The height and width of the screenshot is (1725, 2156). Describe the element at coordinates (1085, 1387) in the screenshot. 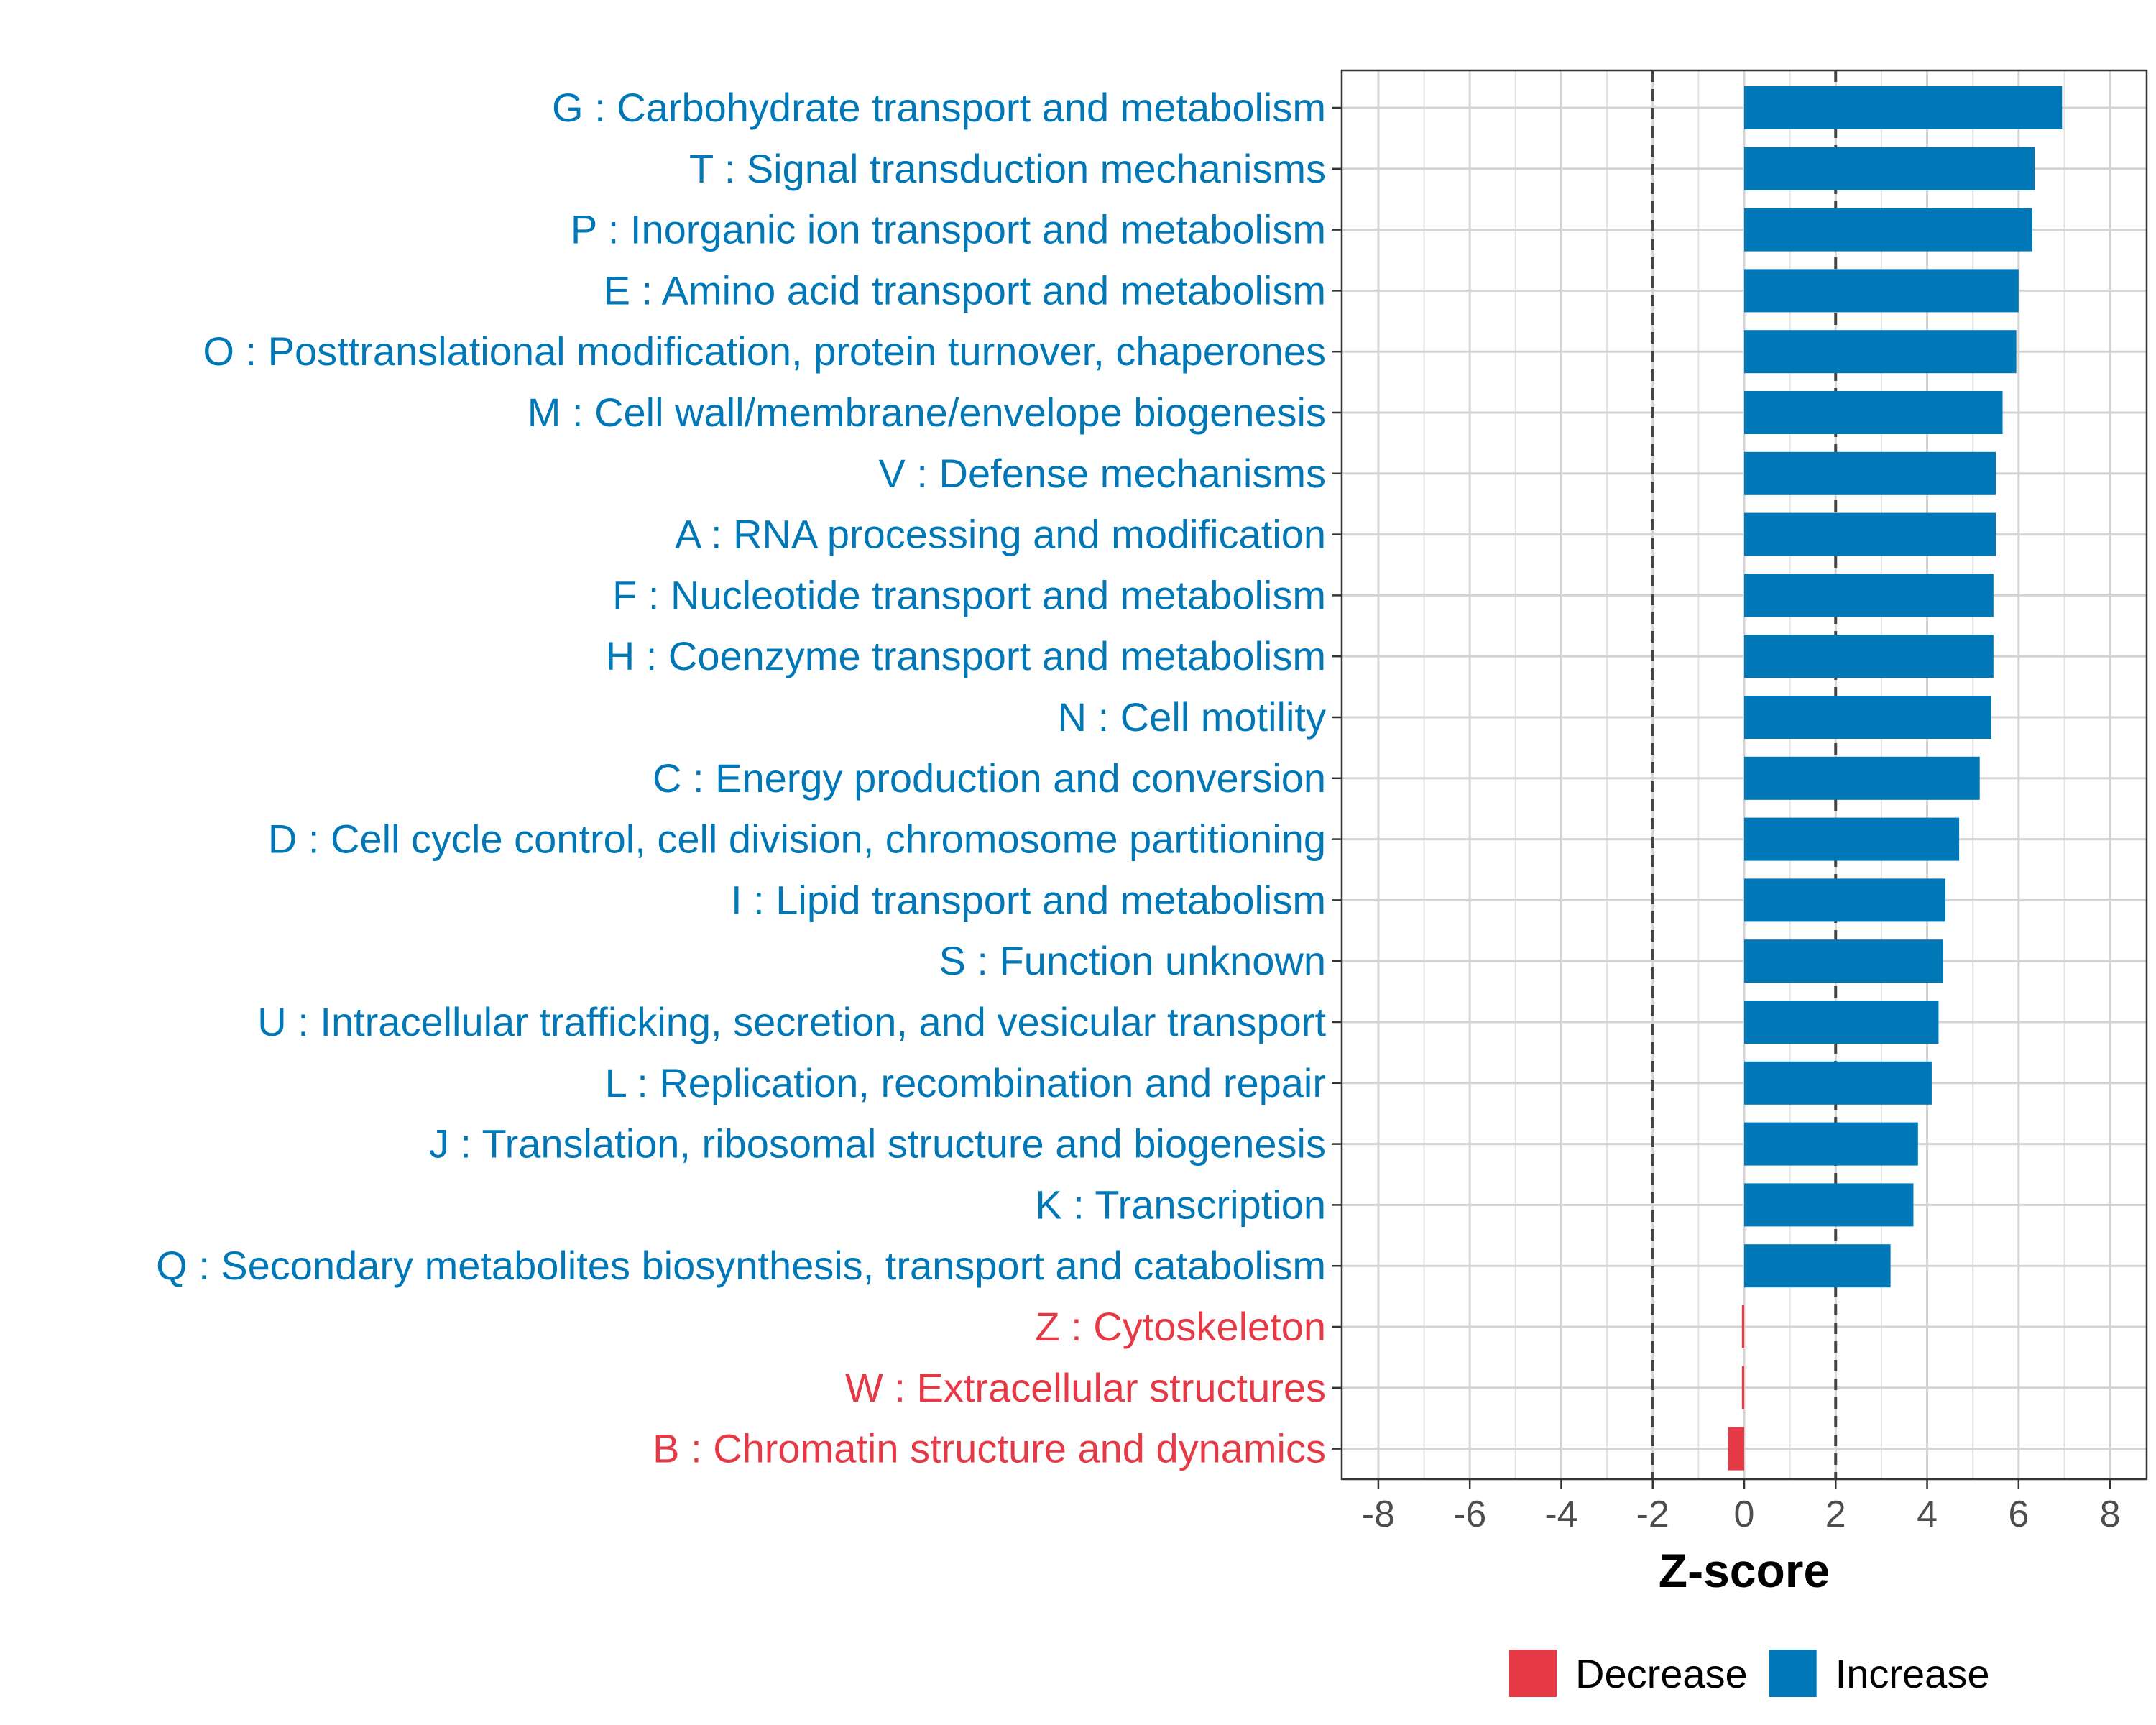

I see `category-label: W : Extracellular structures` at that location.